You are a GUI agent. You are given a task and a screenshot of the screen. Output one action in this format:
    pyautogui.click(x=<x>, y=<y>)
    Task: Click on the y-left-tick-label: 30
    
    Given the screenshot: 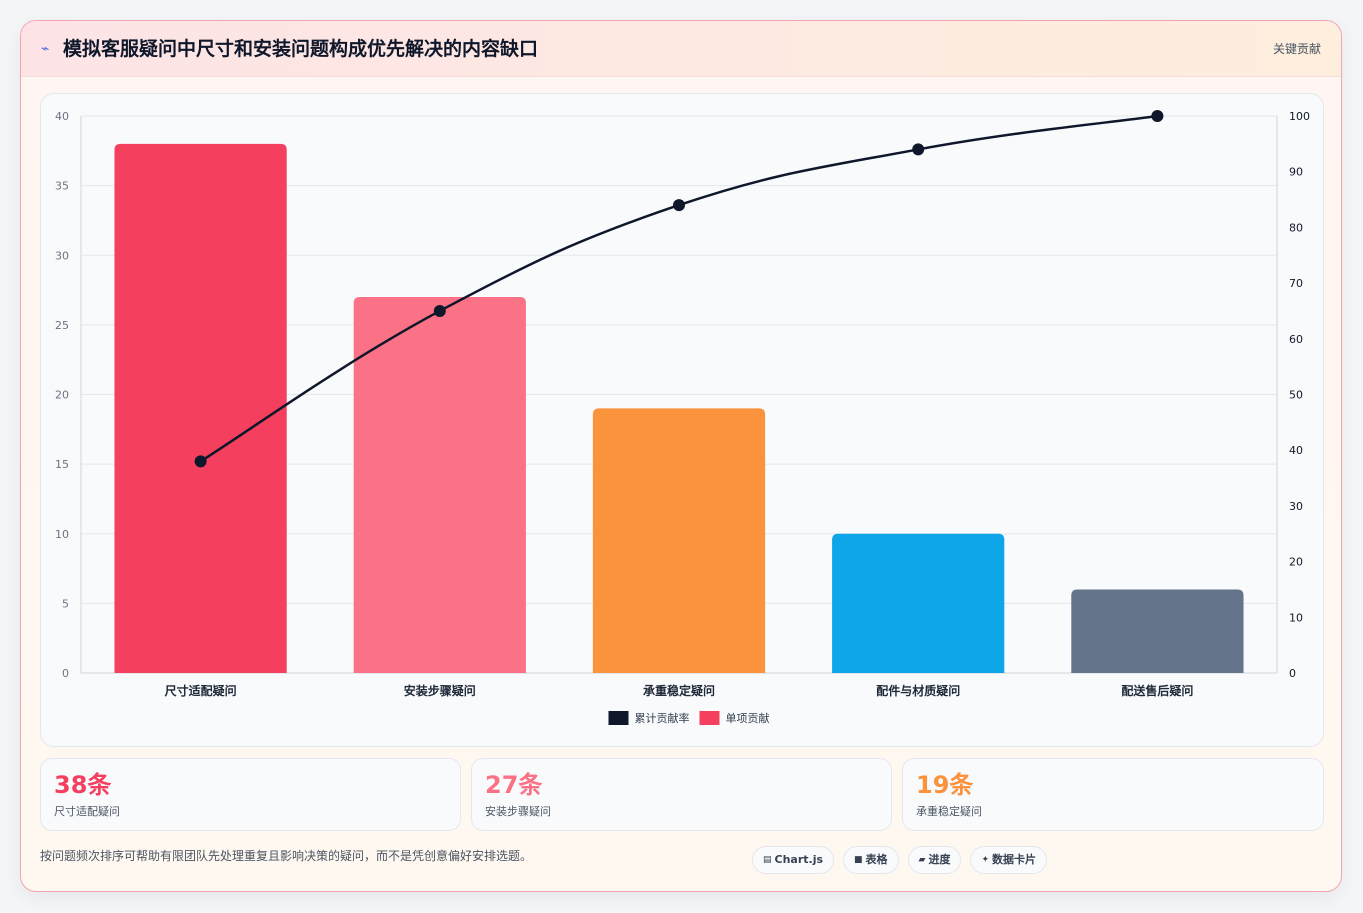 What is the action you would take?
    pyautogui.click(x=62, y=255)
    